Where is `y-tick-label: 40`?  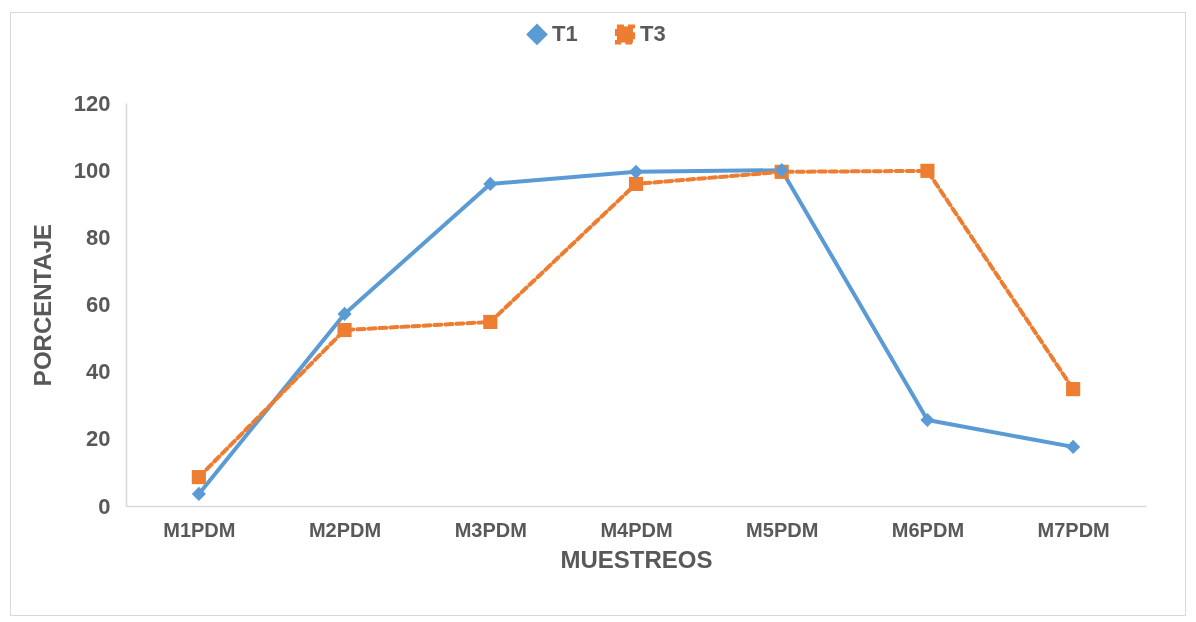
y-tick-label: 40 is located at coordinates (98, 372).